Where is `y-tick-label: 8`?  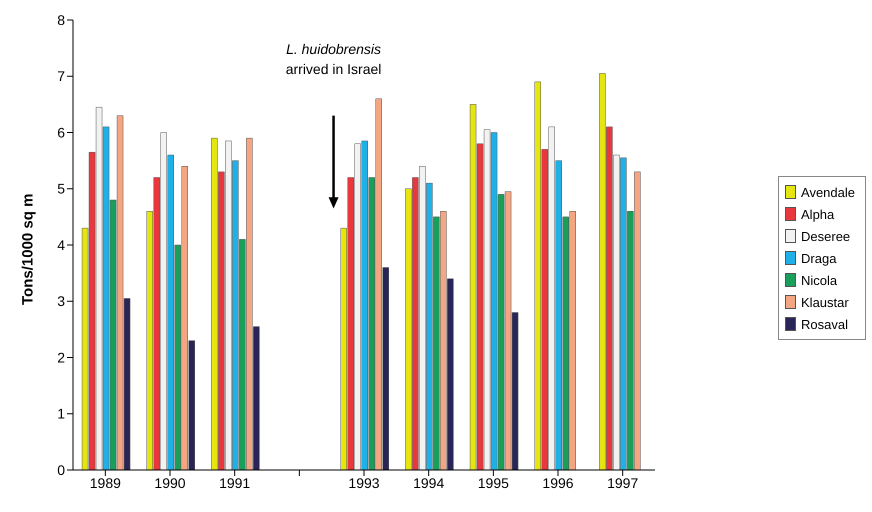
y-tick-label: 8 is located at coordinates (61, 20).